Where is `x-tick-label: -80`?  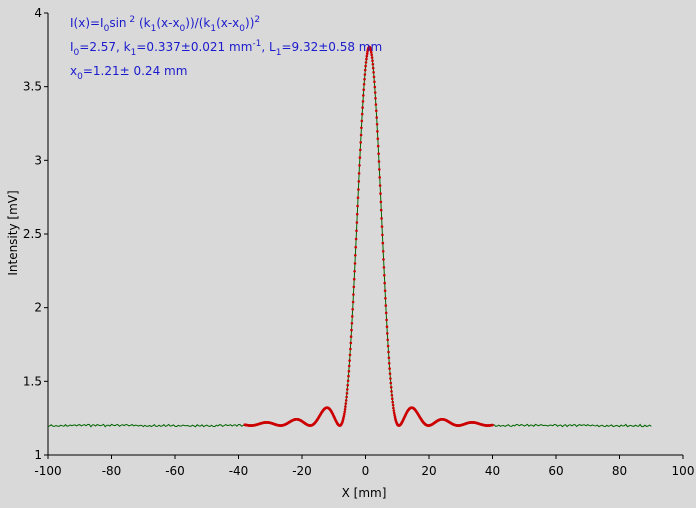
x-tick-label: -80 is located at coordinates (112, 471).